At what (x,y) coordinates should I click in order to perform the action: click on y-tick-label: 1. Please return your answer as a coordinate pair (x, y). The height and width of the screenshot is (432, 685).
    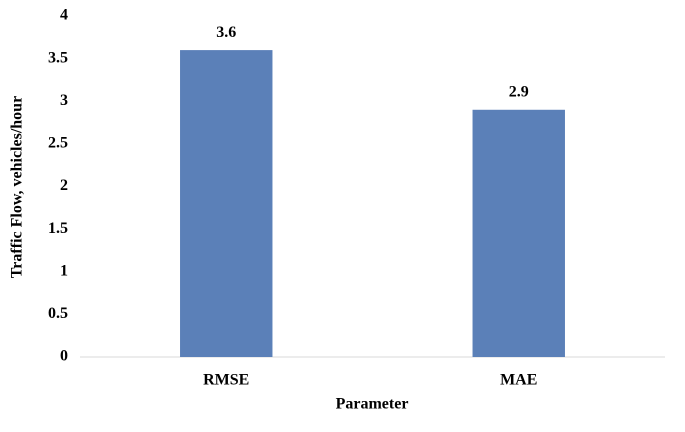
    Looking at the image, I should click on (64, 270).